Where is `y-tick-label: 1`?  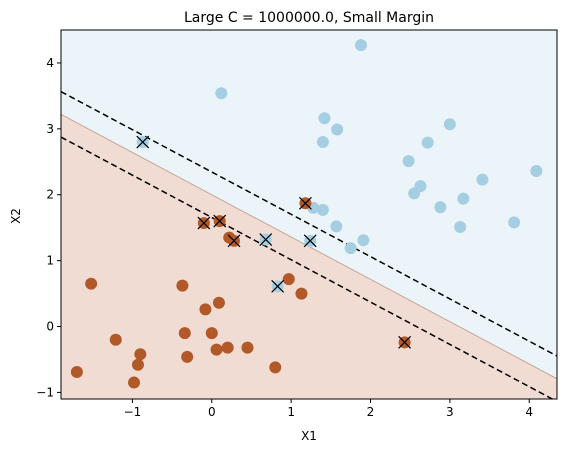 y-tick-label: 1 is located at coordinates (50, 261).